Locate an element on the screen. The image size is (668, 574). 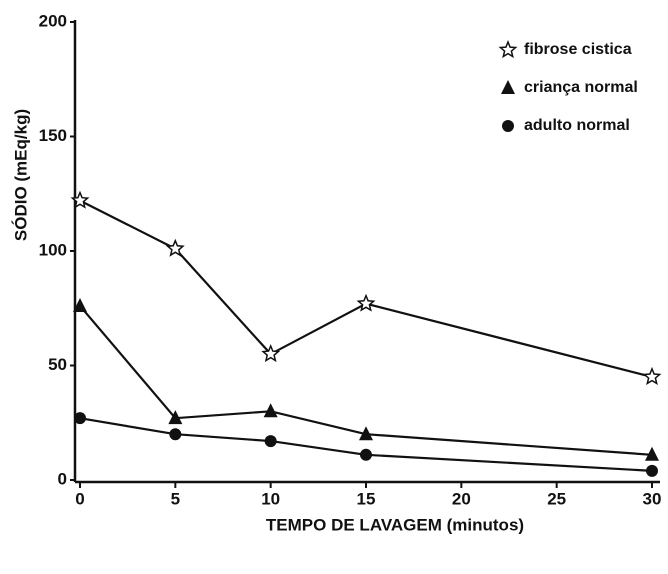
y-tick-label: 100 is located at coordinates (53, 249).